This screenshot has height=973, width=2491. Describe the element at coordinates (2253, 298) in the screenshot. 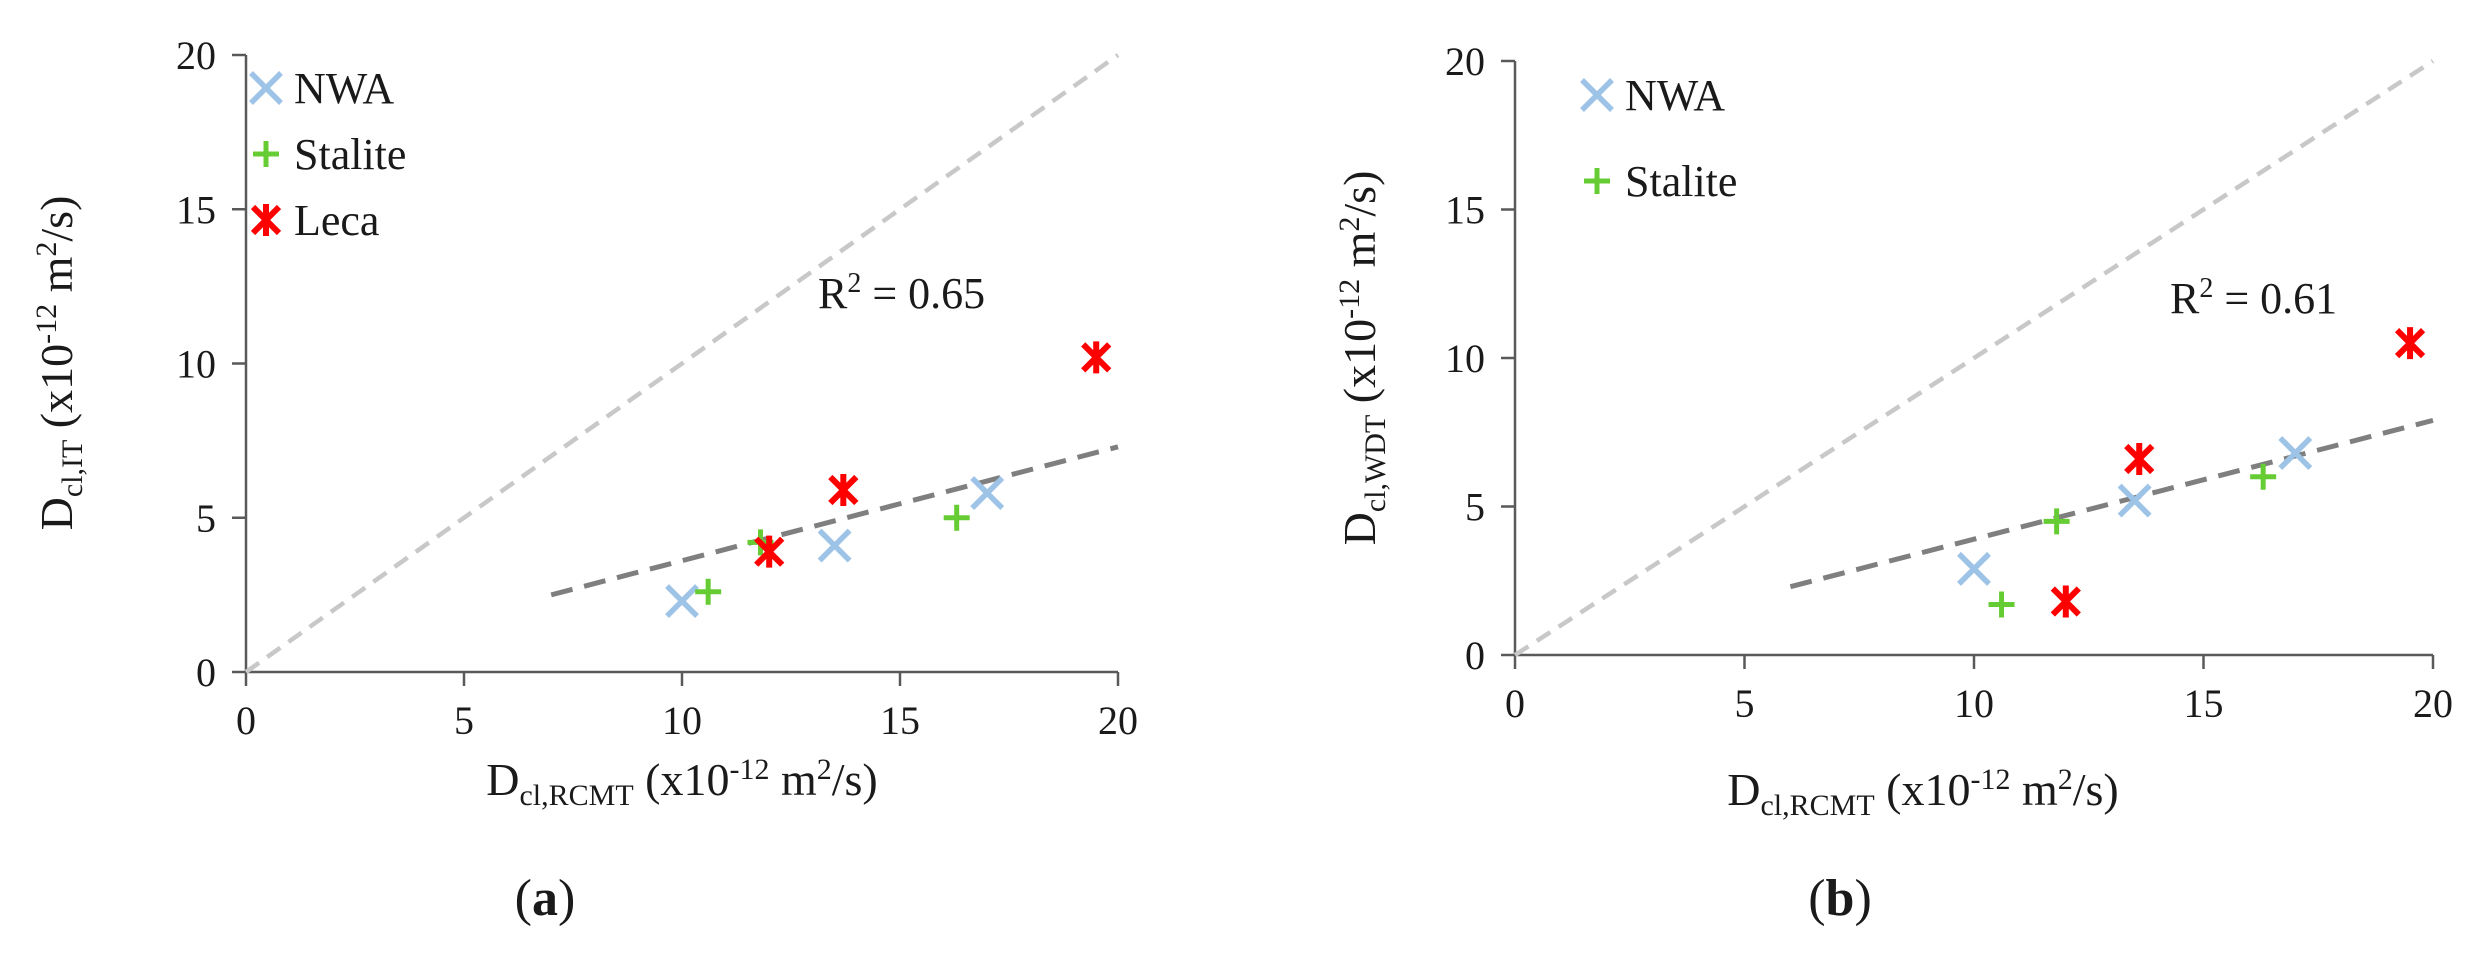

I see `r-squared-label: R2 = 0.61` at that location.